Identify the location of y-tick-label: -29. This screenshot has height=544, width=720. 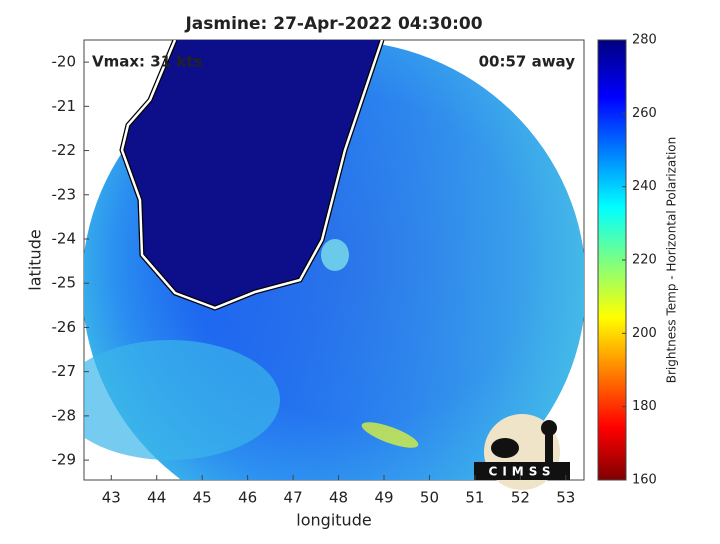
(64, 460).